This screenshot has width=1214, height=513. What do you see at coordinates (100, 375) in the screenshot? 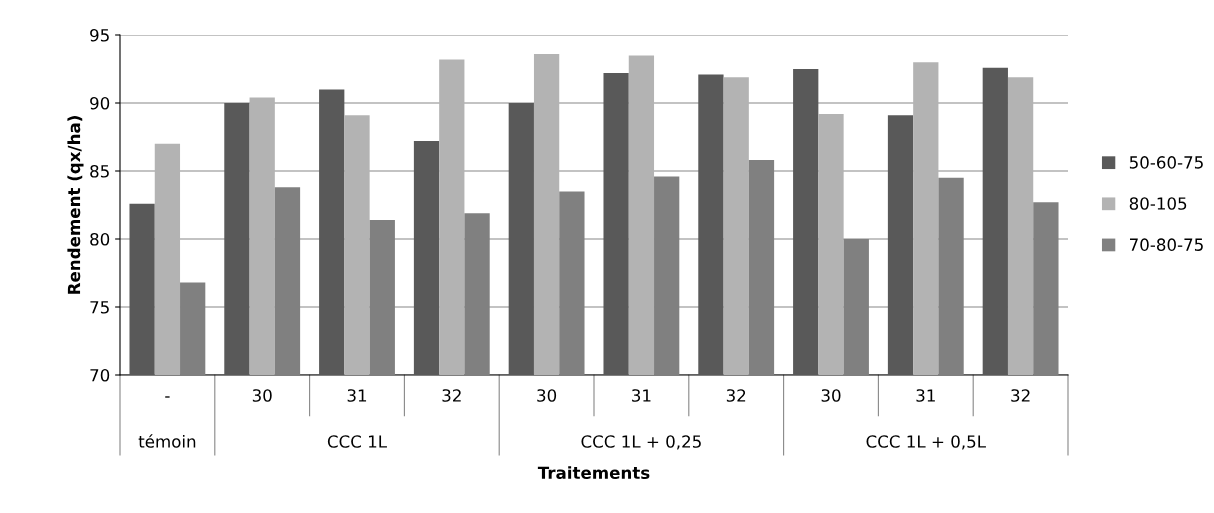
I see `y-tick-label: 70` at bounding box center [100, 375].